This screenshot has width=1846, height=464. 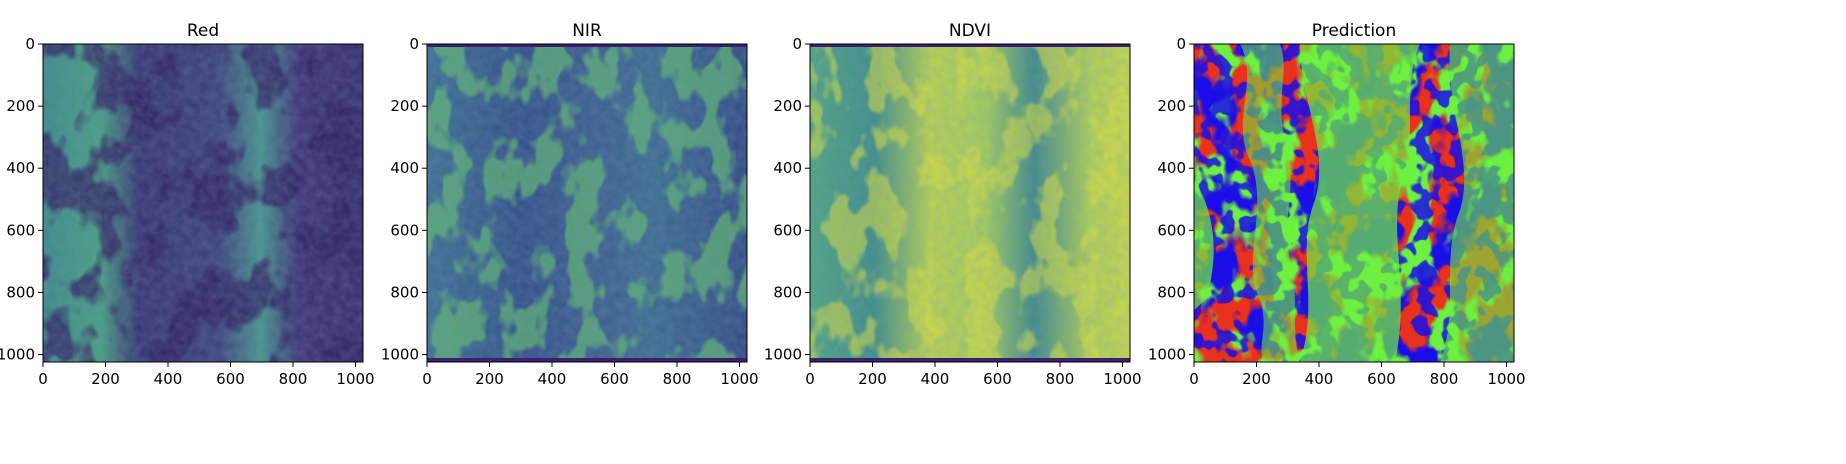 What do you see at coordinates (203, 203) in the screenshot?
I see `panel-red` at bounding box center [203, 203].